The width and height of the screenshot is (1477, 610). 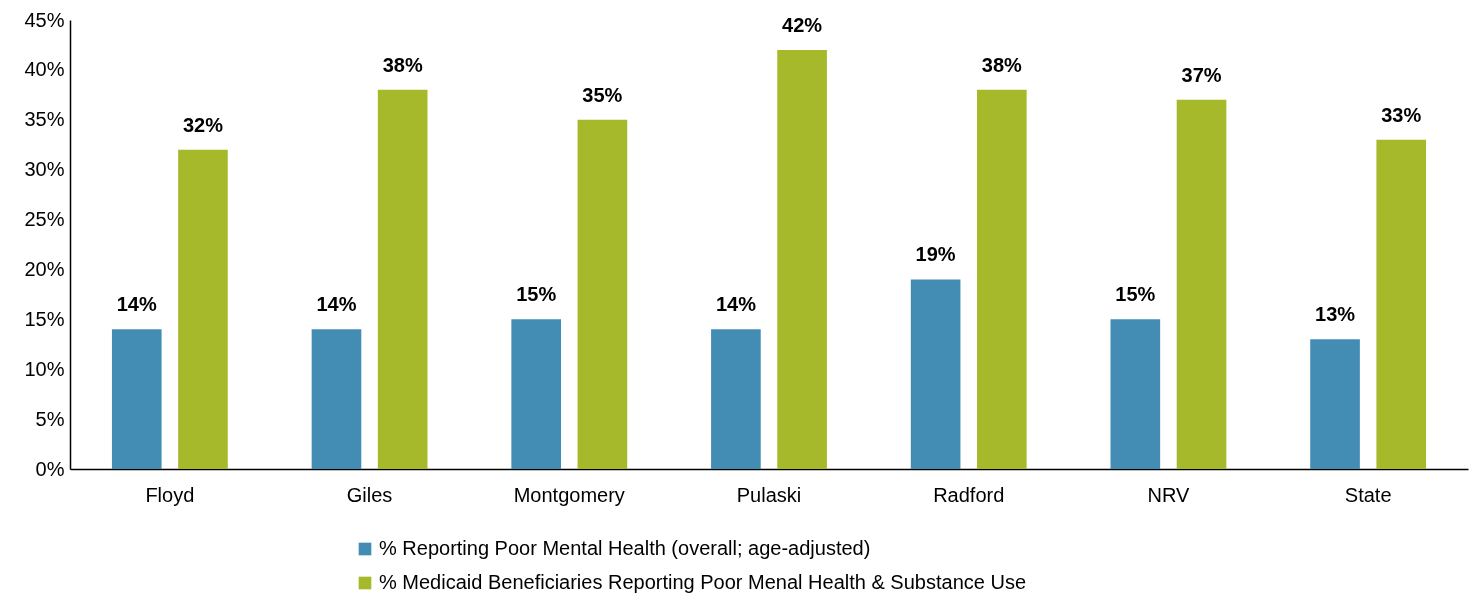 What do you see at coordinates (44, 268) in the screenshot?
I see `y-tick-label: 20%` at bounding box center [44, 268].